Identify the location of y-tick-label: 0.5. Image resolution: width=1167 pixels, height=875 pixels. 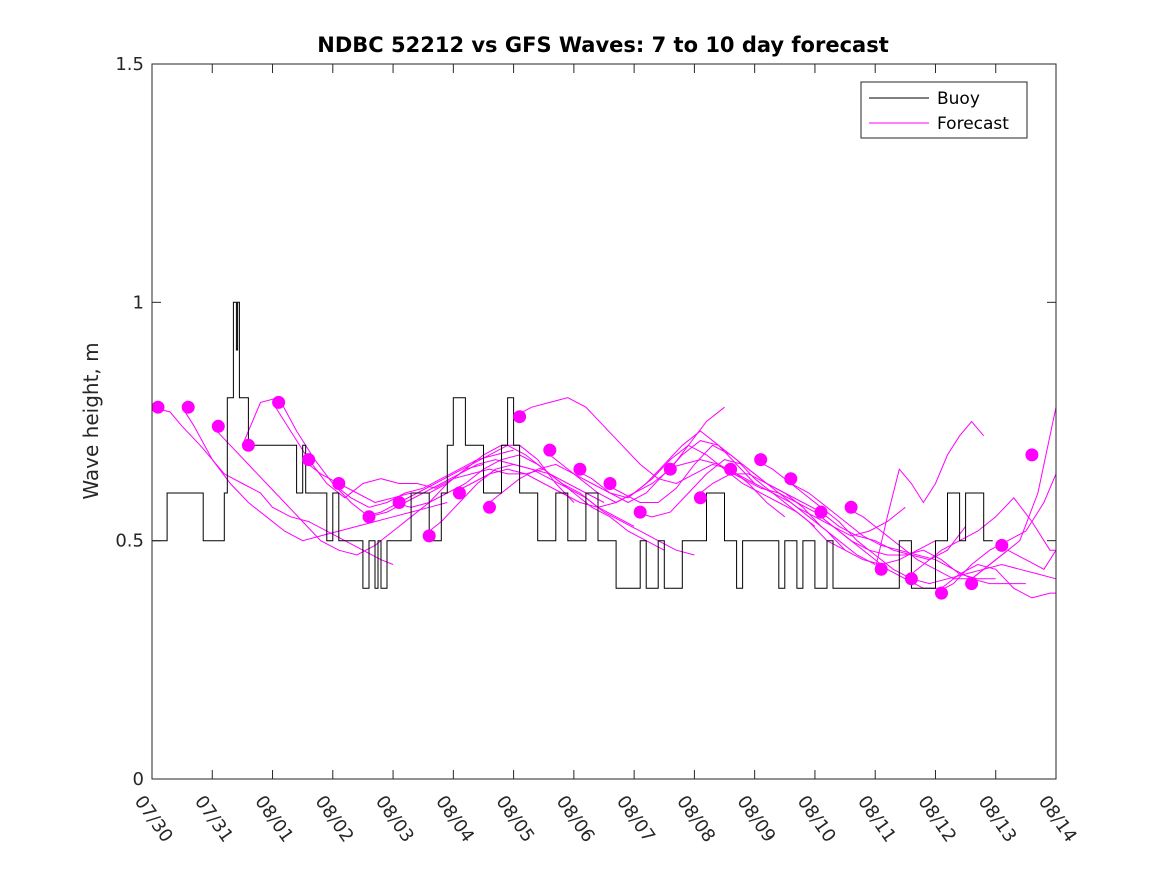
(129, 541).